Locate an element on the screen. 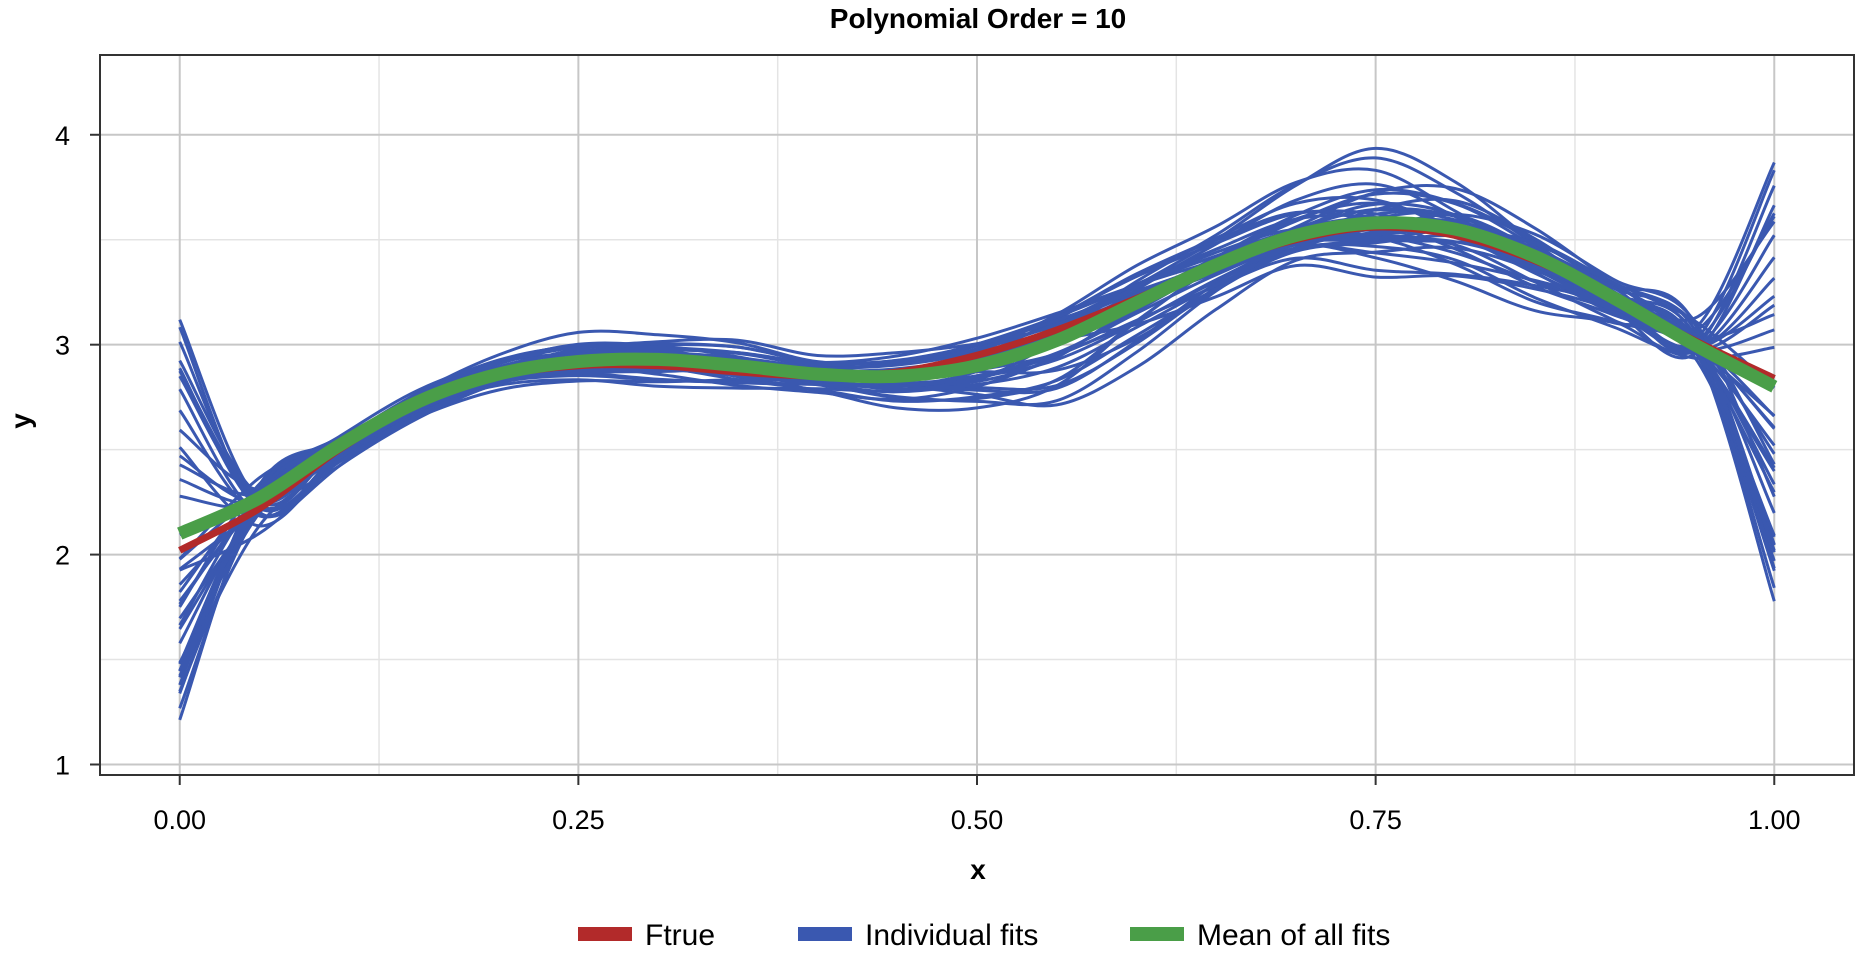  chart-title: Polynomial Order = 10 is located at coordinates (978, 18).